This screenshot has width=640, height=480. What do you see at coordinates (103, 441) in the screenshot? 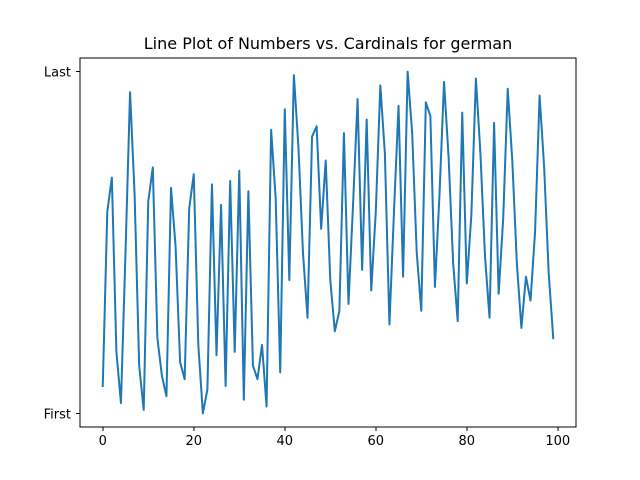
I see `x-tick-label: 0` at bounding box center [103, 441].